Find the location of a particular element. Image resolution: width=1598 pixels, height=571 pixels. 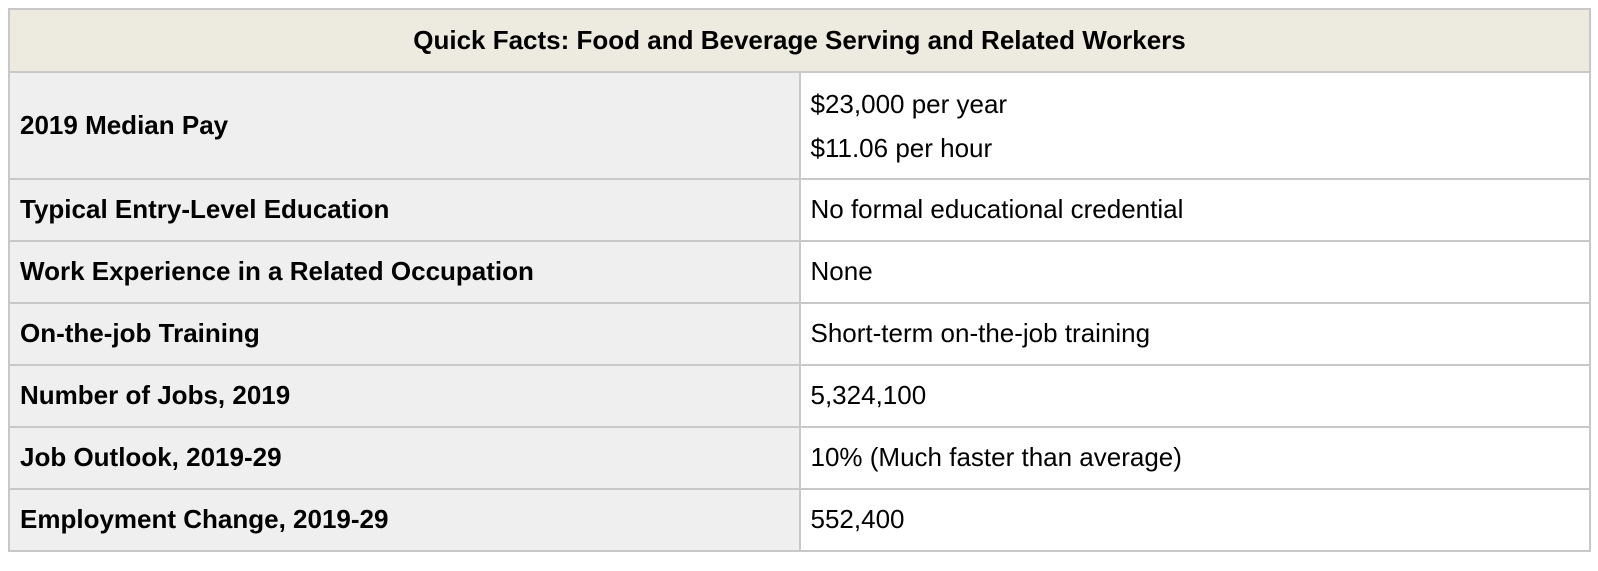

row-value: Short-term on-the-job training is located at coordinates (1194, 334).